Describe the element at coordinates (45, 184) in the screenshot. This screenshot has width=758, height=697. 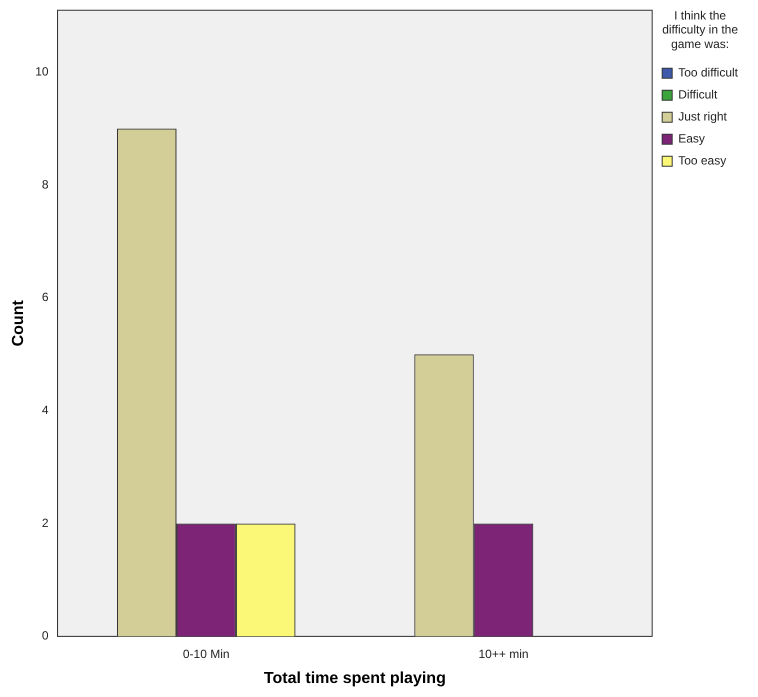
I see `y-tick-label: 8` at that location.